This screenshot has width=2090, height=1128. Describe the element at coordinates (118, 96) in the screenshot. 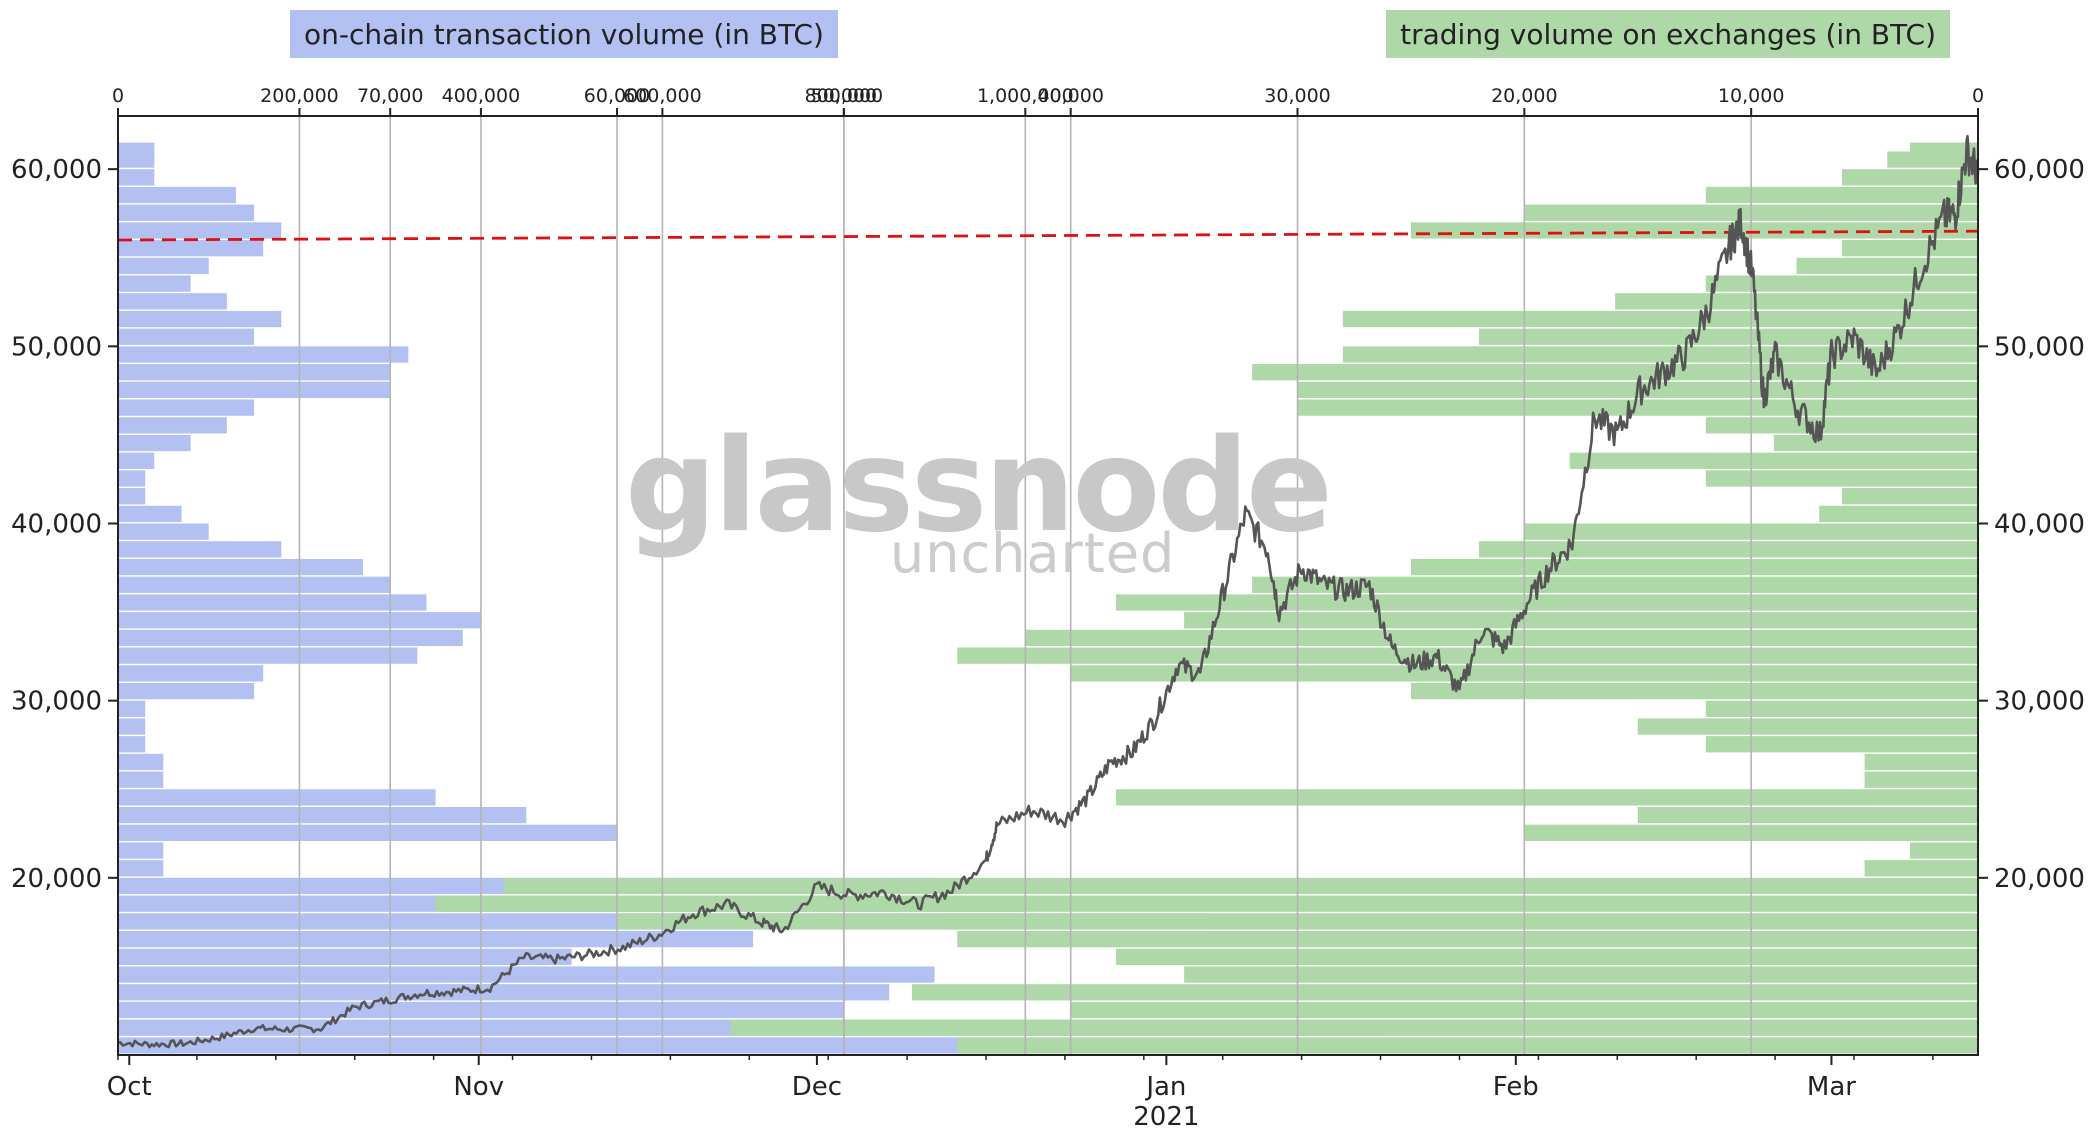

I see `top-left-tick-label: 0` at that location.